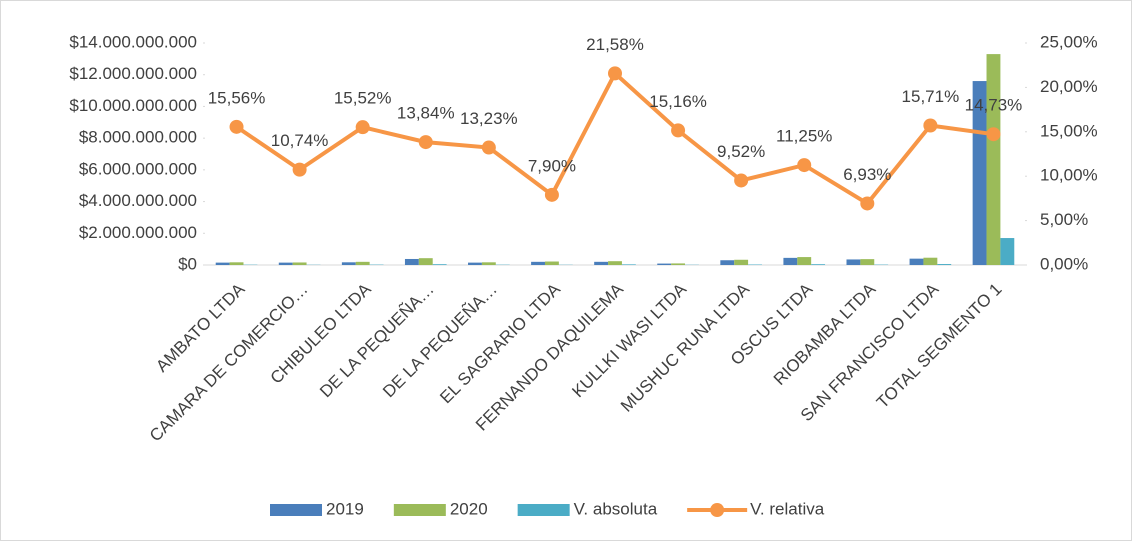 This screenshot has height=541, width=1132. What do you see at coordinates (138, 168) in the screenshot?
I see `y-tick-label: $6.000.000.000` at bounding box center [138, 168].